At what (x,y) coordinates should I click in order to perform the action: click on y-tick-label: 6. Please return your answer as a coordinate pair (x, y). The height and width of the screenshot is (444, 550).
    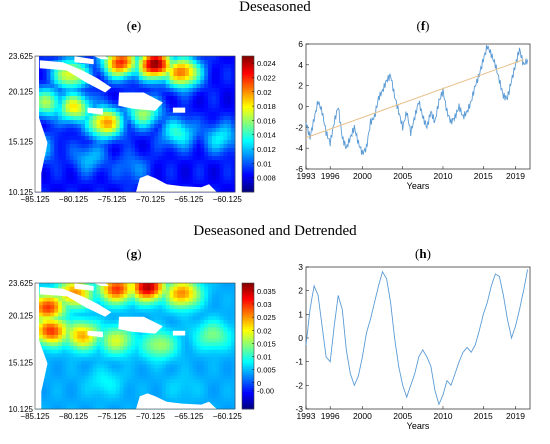
    Looking at the image, I should click on (300, 44).